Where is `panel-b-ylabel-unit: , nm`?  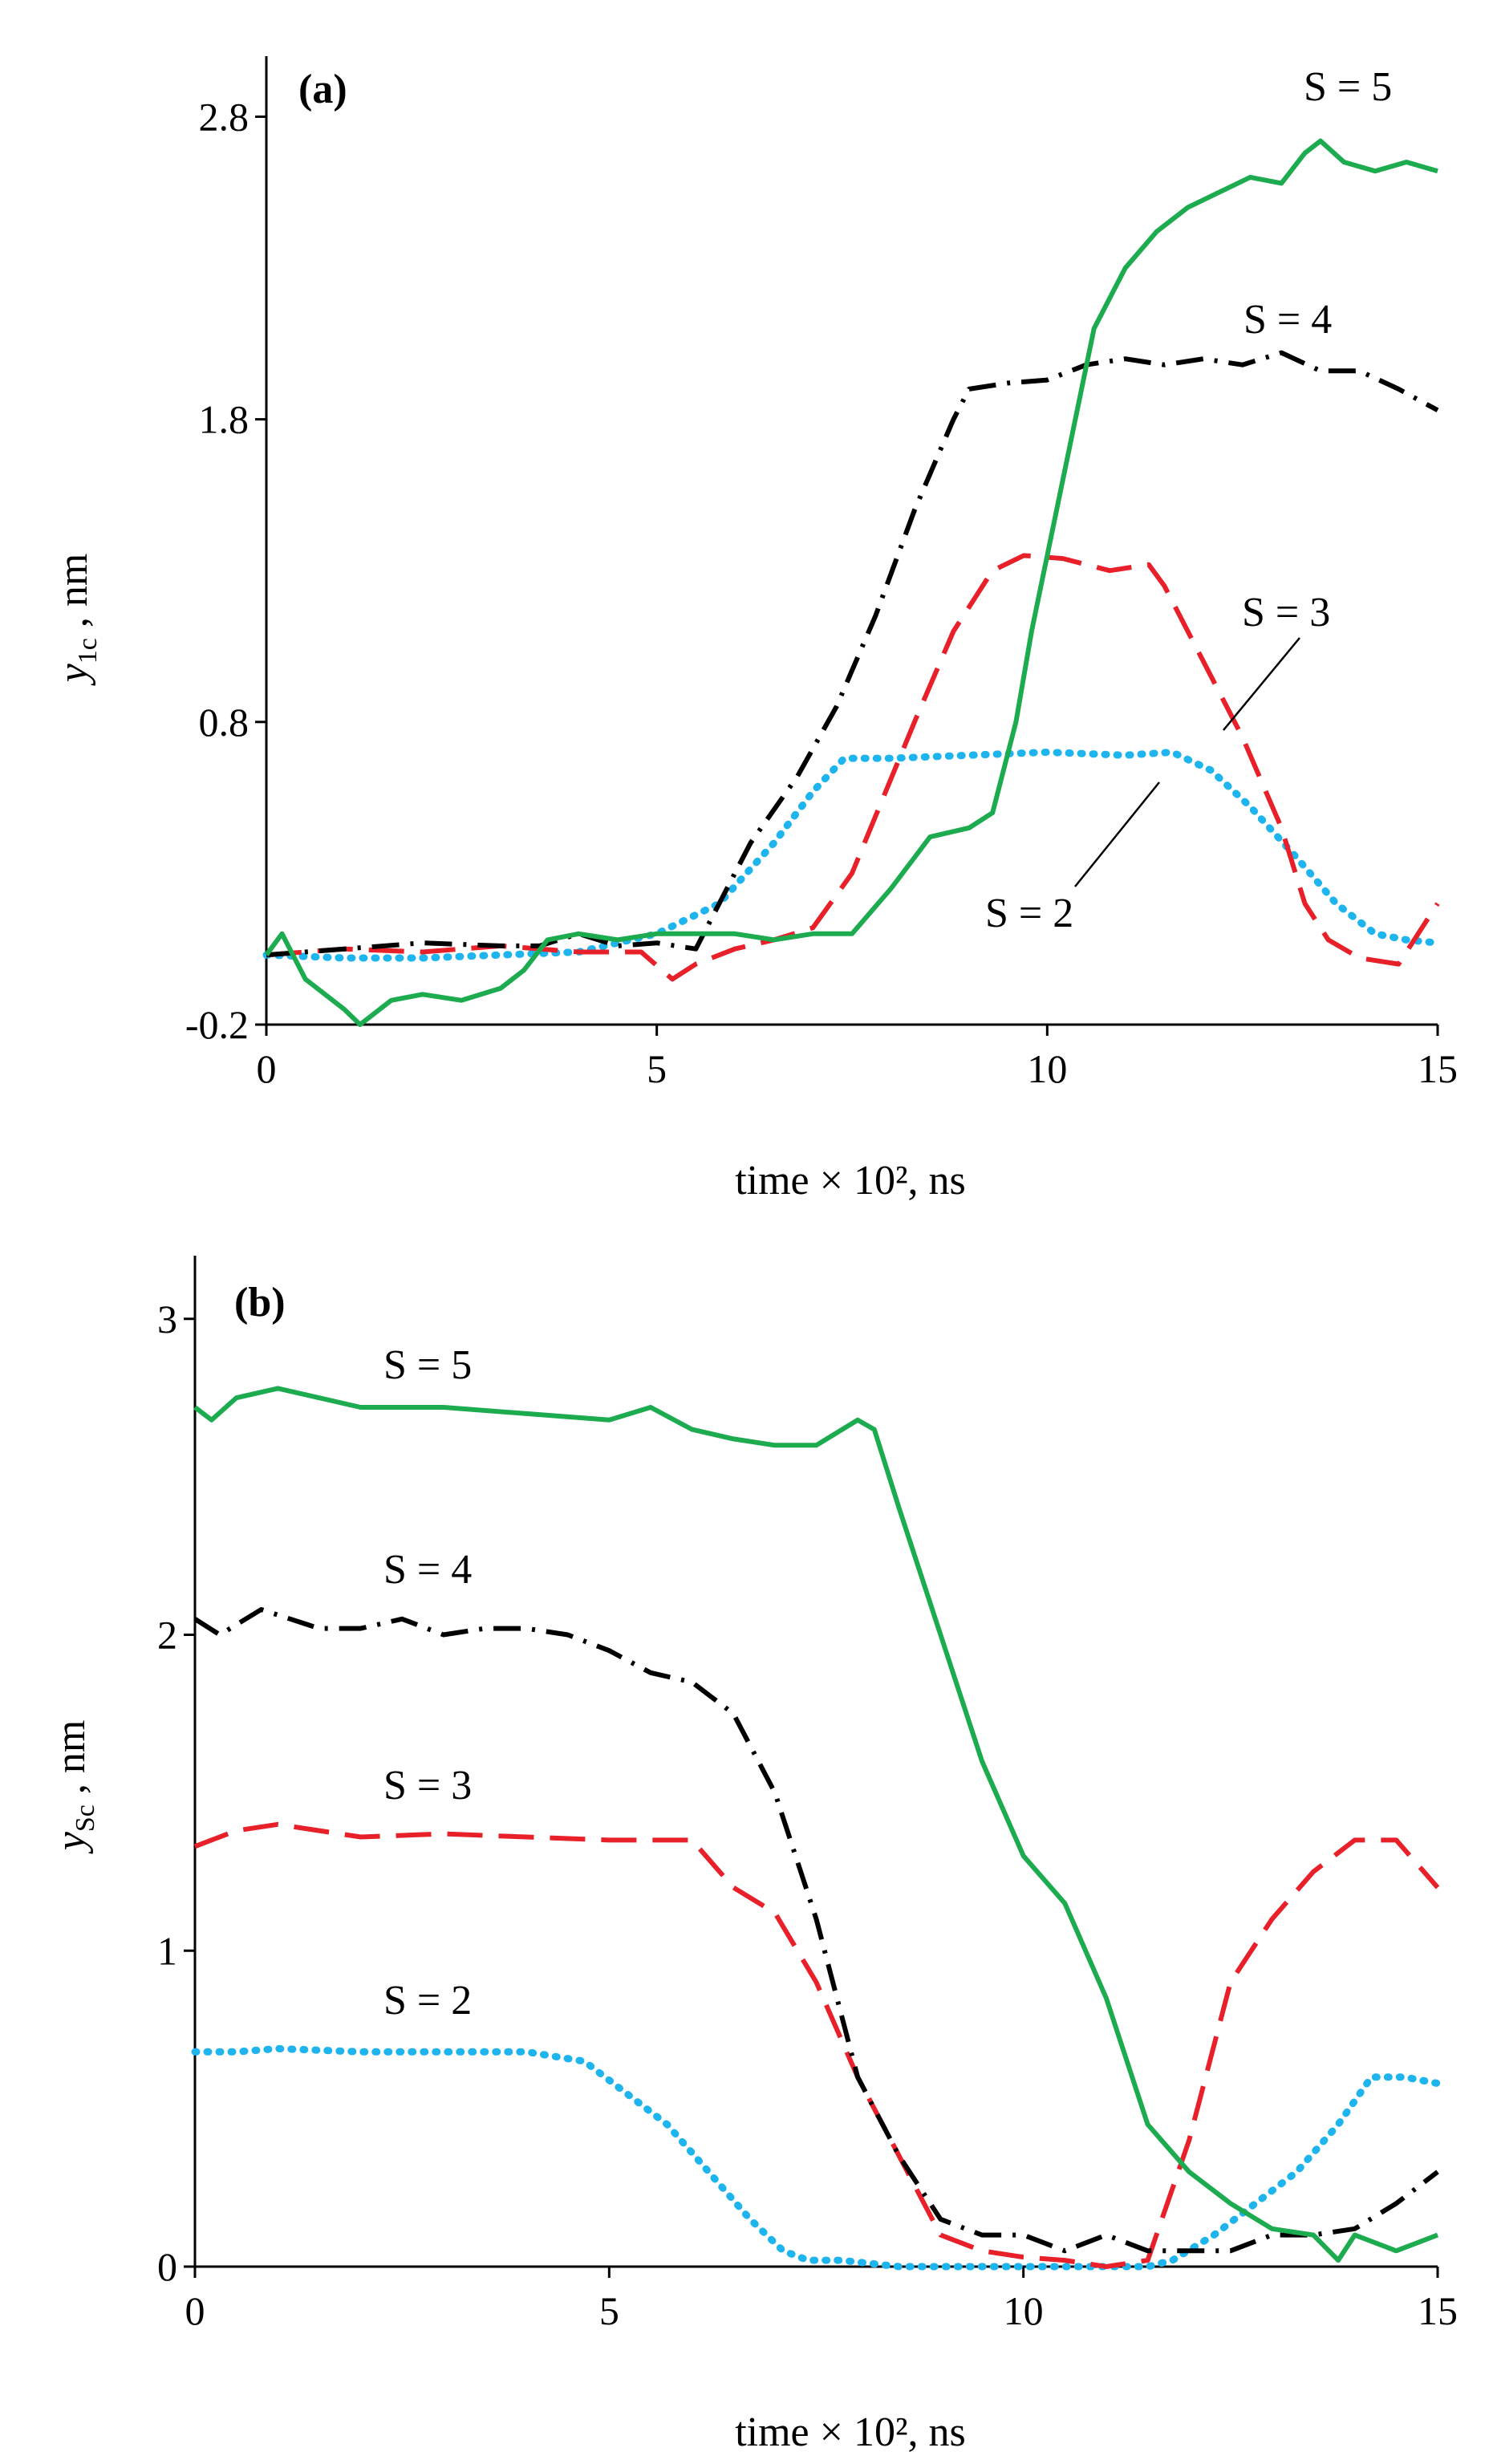
panel-b-ylabel-unit: , nm is located at coordinates (71, 1762).